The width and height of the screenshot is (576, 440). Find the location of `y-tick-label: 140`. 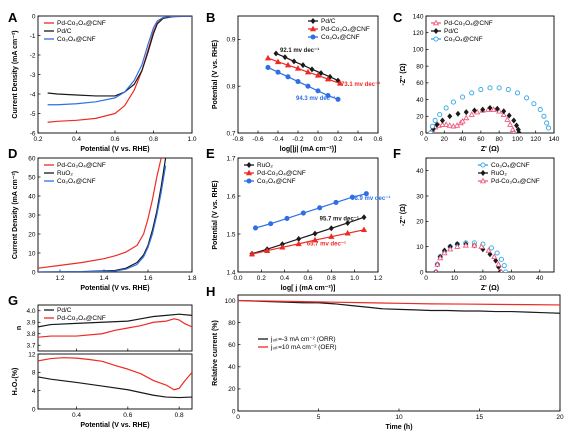

y-tick-label: 140 is located at coordinates (418, 16).